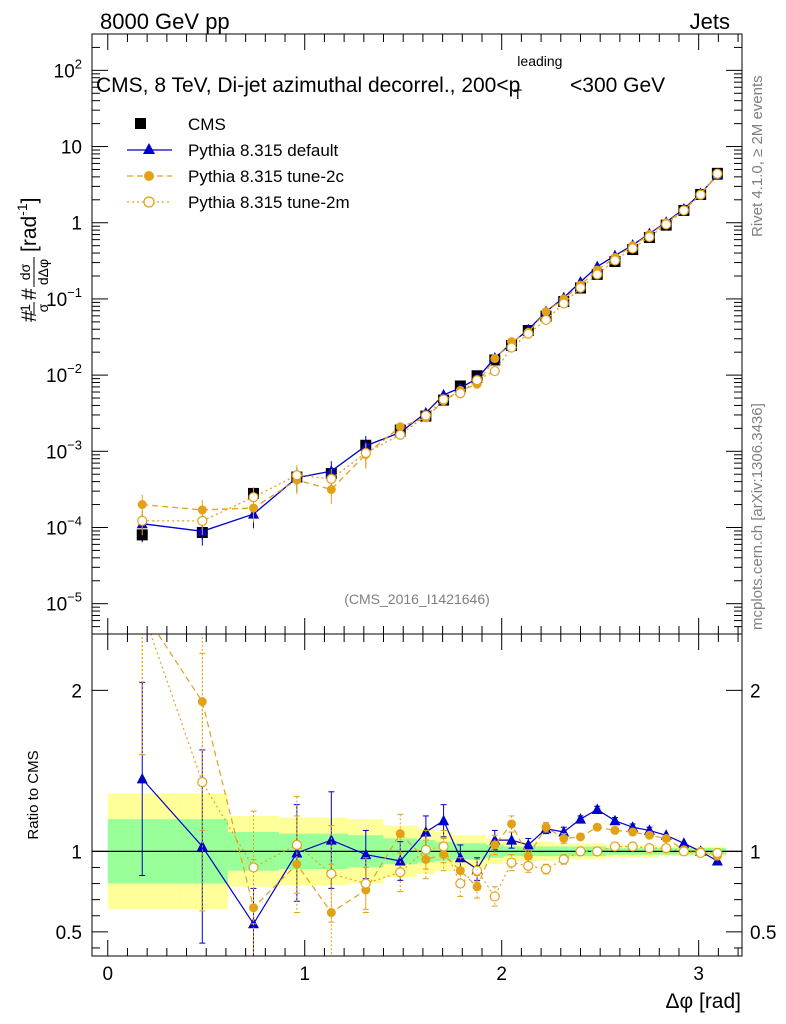 Image resolution: width=786 pixels, height=1024 pixels. I want to click on main-ytick-label-0: 10⁻⁵, so click(64, 603).